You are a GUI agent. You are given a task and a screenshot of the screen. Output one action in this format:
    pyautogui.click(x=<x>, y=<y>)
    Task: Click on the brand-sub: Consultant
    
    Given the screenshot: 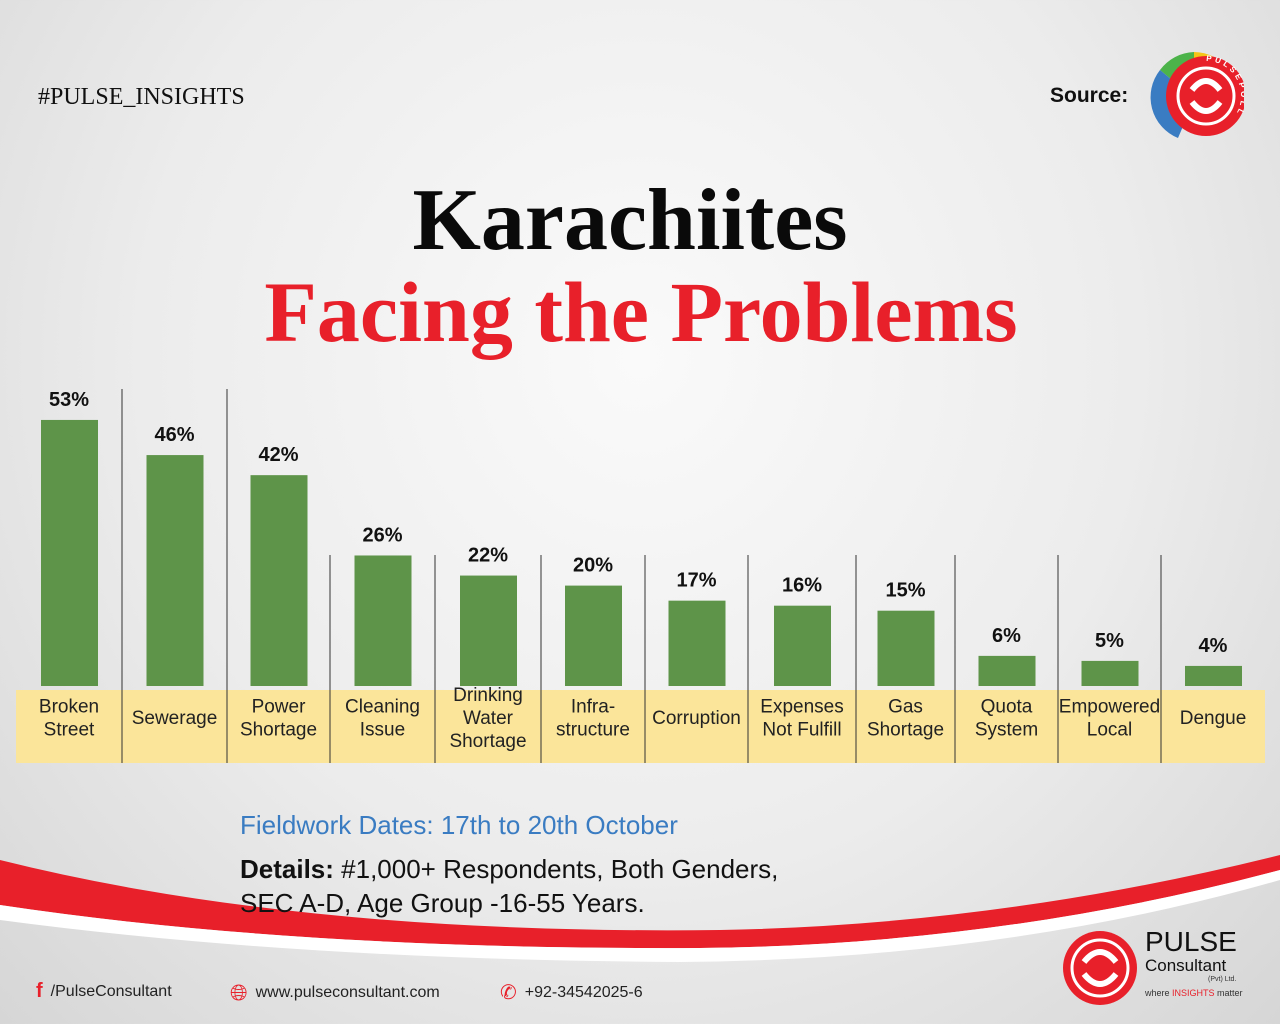 What is the action you would take?
    pyautogui.click(x=1186, y=965)
    